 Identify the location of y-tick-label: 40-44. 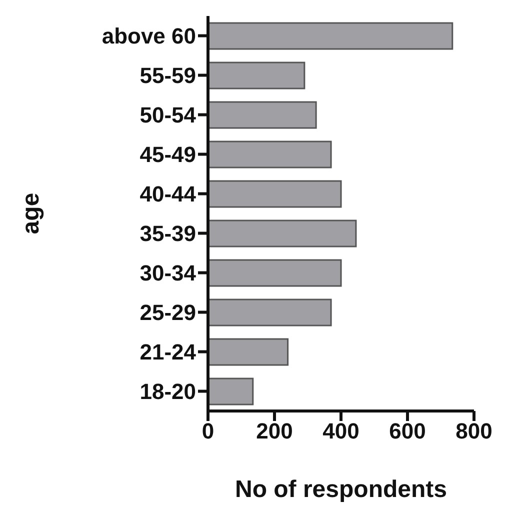
(168, 194).